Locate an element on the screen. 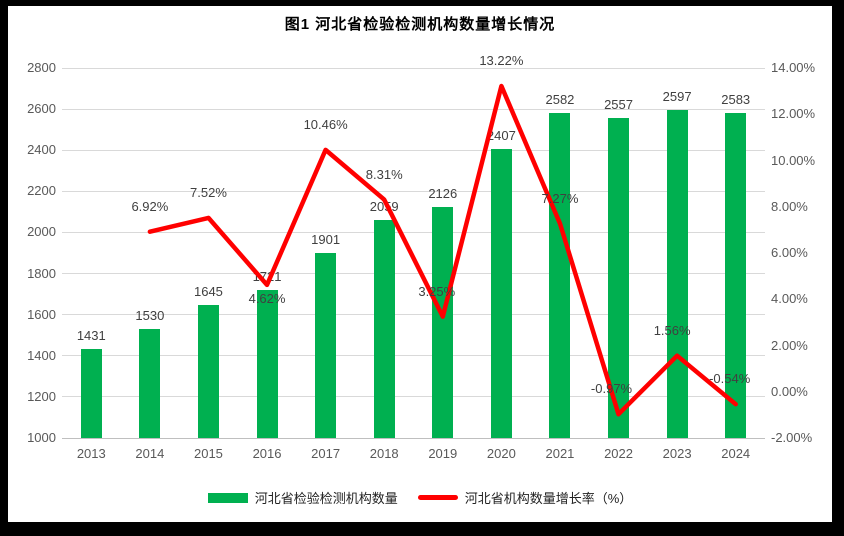 The image size is (844, 536). line-point-label: 1.56% is located at coordinates (672, 330).